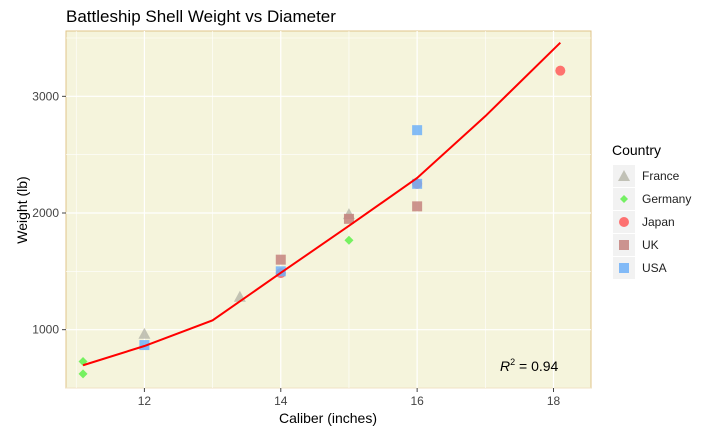 Image resolution: width=707 pixels, height=438 pixels. What do you see at coordinates (529, 365) in the screenshot?
I see `r2-annotation: R2 = 0.94` at bounding box center [529, 365].